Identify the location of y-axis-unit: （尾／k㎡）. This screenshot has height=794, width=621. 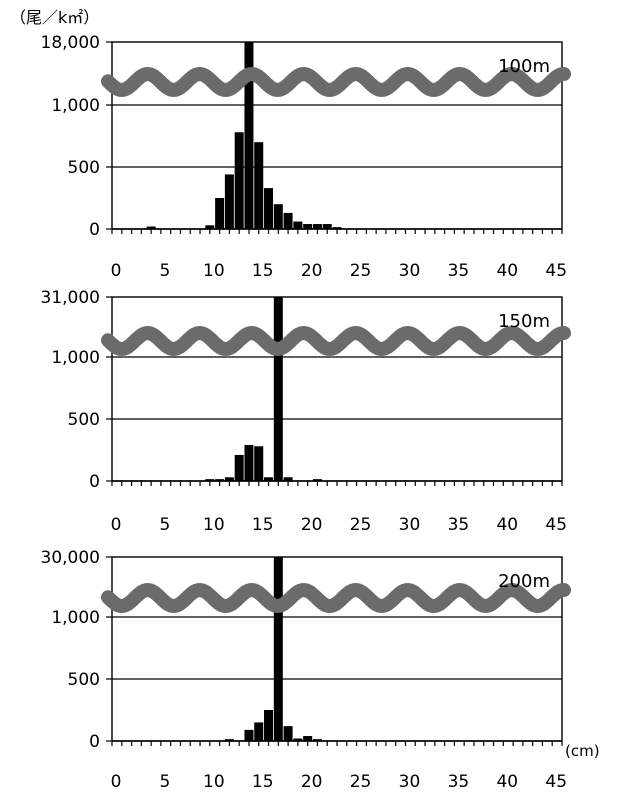
(55, 17).